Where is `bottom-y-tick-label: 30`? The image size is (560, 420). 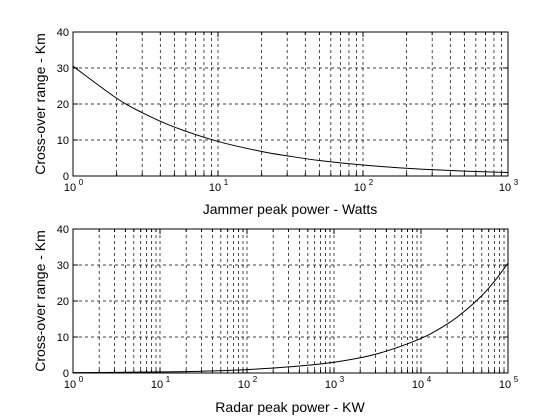 bottom-y-tick-label: 30 is located at coordinates (63, 266).